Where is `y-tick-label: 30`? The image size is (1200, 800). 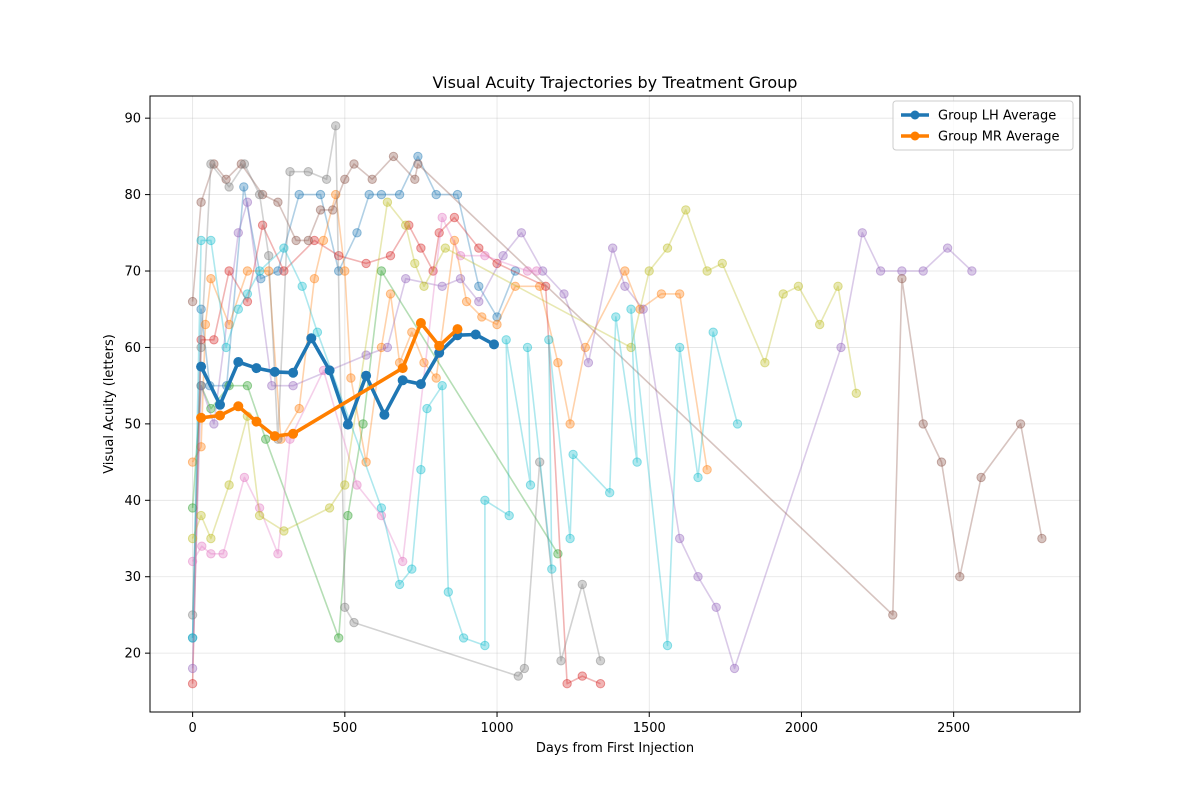
y-tick-label: 30 is located at coordinates (132, 577).